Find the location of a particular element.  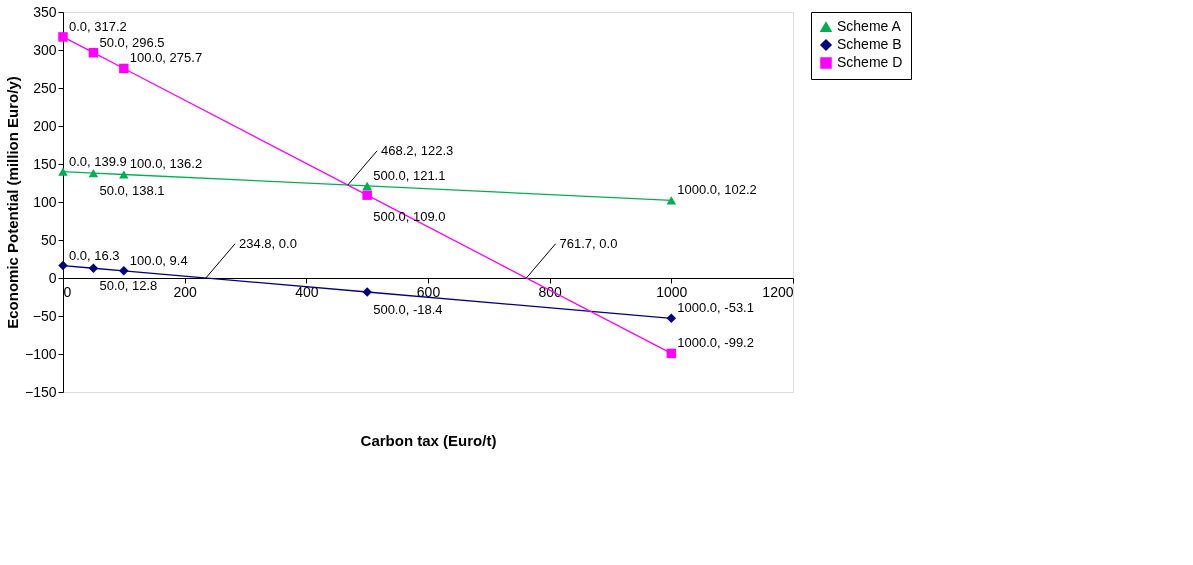

y-tick-label: 350 is located at coordinates (45, 11).